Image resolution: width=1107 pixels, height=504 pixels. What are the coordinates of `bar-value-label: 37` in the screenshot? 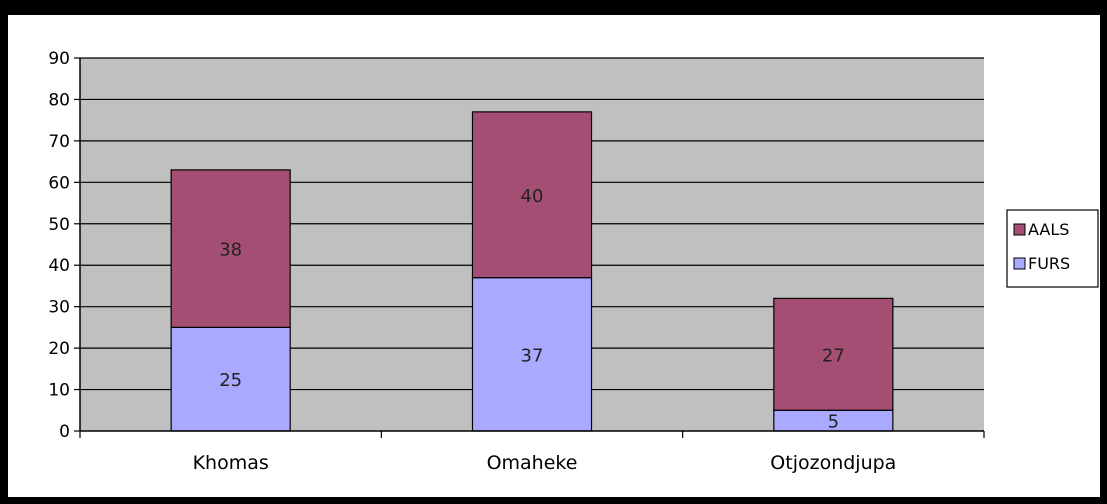 It's located at (532, 355).